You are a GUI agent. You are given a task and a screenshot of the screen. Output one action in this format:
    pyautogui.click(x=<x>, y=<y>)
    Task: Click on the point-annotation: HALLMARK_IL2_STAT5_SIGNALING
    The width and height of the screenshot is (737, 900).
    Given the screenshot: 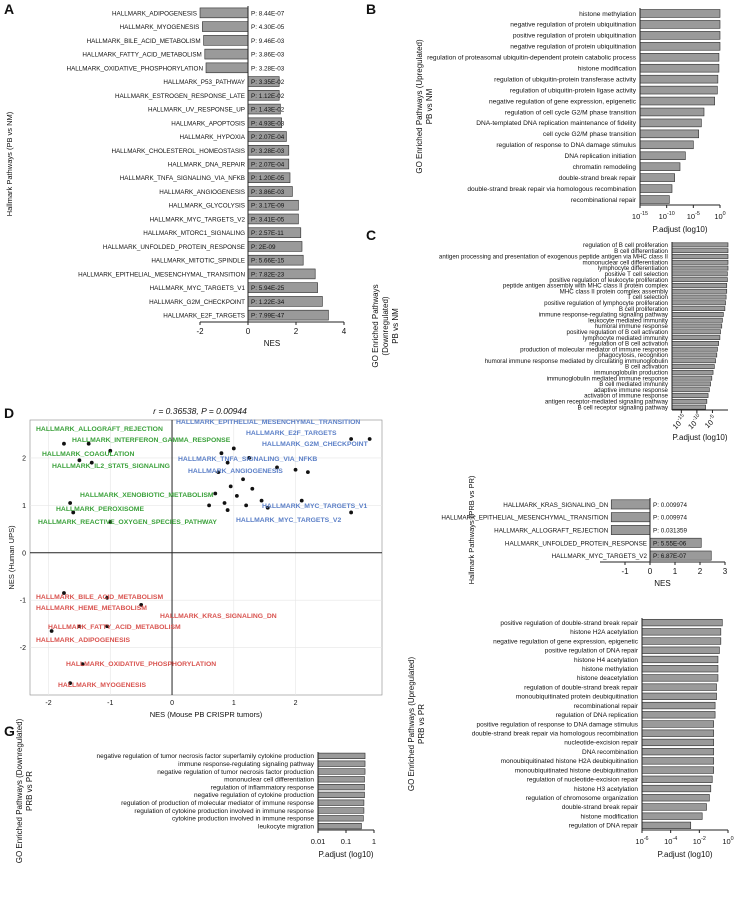 What is the action you would take?
    pyautogui.click(x=111, y=466)
    